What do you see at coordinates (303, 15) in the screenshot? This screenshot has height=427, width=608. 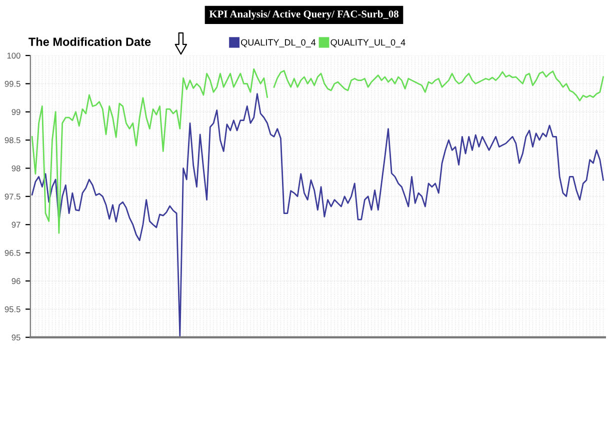 I see `chart-title: KPI Analysis/ Active Query/ FAC-Surb_08` at bounding box center [303, 15].